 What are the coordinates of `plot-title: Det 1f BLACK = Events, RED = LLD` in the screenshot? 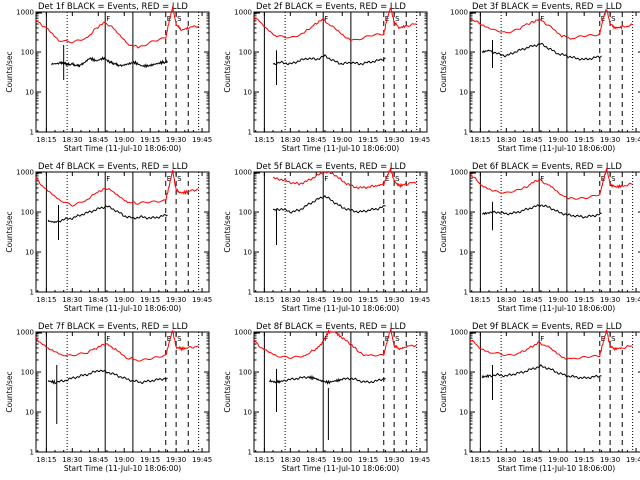 It's located at (113, 7).